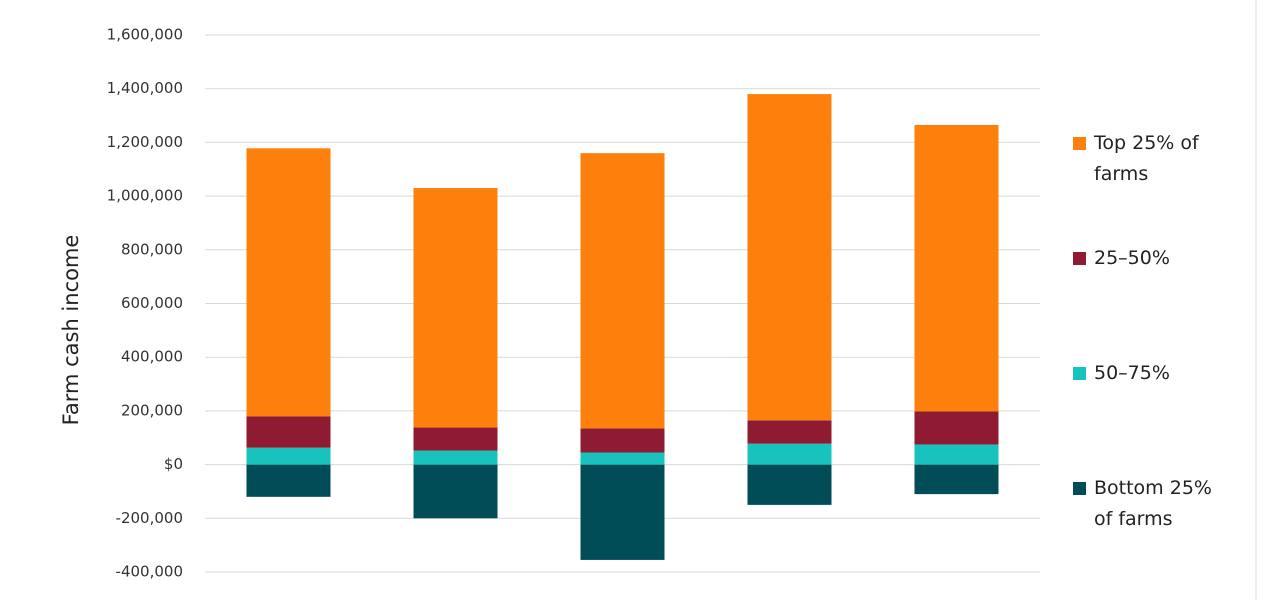 The image size is (1267, 600). Describe the element at coordinates (145, 35) in the screenshot. I see `y-tick-label: 1,600,000` at that location.